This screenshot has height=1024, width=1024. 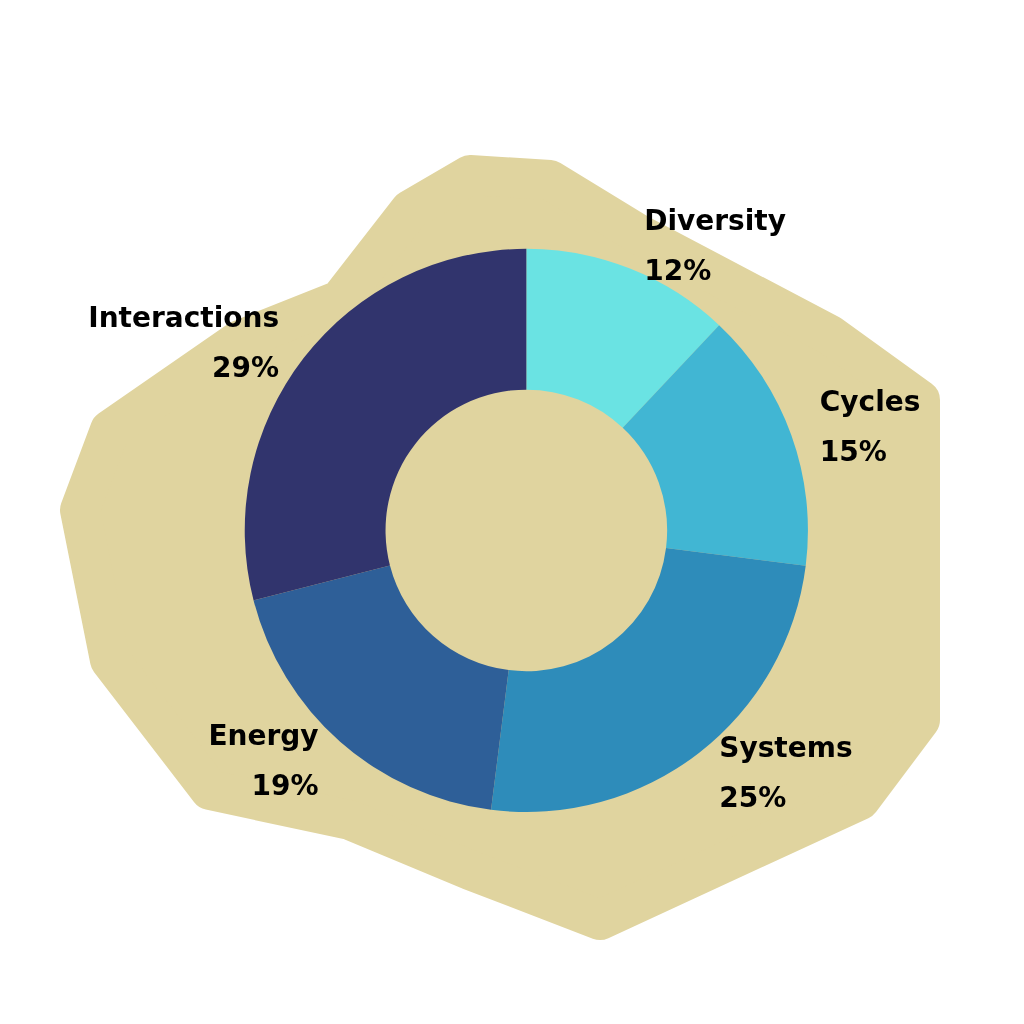 What do you see at coordinates (678, 270) in the screenshot?
I see `data-label: 12%` at bounding box center [678, 270].